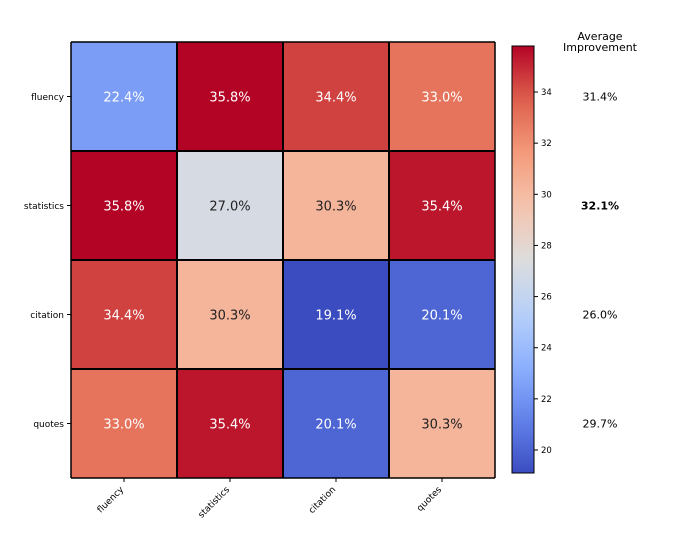  I want to click on average-title-line1: Average, so click(599, 36).